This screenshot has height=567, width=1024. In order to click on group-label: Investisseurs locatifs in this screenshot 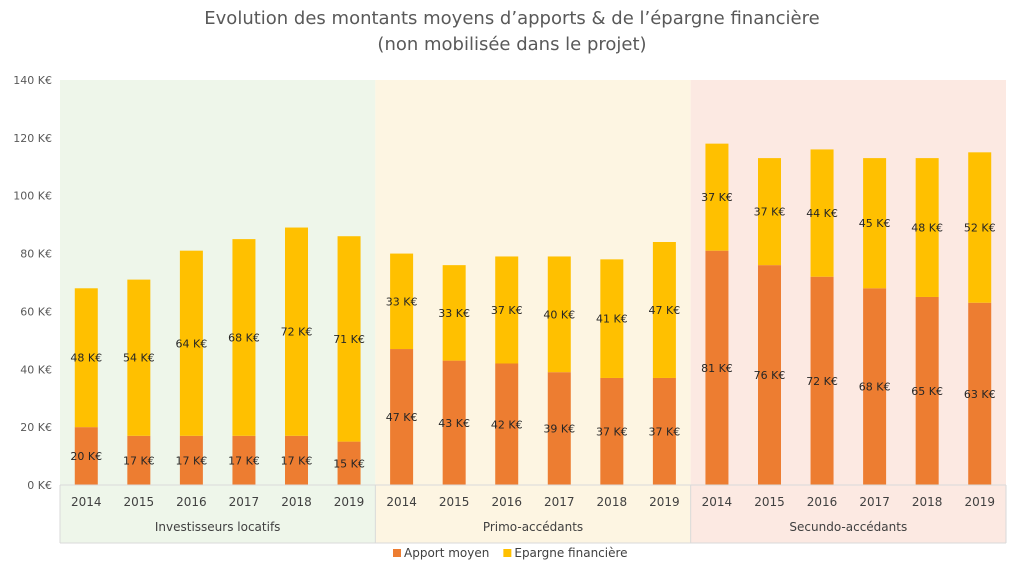, I will do `click(218, 527)`.